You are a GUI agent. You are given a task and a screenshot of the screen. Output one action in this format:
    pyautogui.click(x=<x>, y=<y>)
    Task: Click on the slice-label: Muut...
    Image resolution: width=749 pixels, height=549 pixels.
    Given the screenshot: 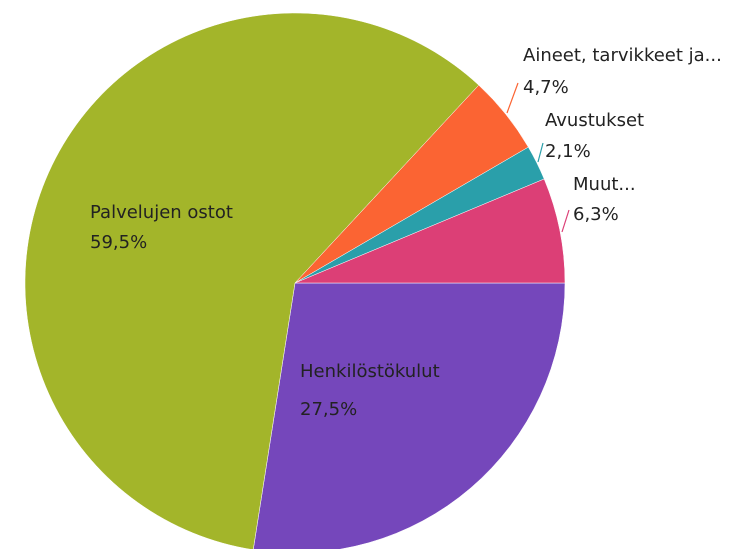 What is the action you would take?
    pyautogui.click(x=604, y=184)
    